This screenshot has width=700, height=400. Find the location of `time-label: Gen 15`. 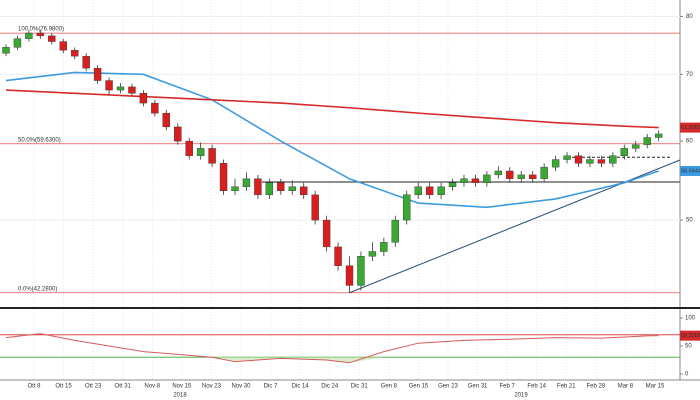

time-label: Gen 15 is located at coordinates (419, 387).